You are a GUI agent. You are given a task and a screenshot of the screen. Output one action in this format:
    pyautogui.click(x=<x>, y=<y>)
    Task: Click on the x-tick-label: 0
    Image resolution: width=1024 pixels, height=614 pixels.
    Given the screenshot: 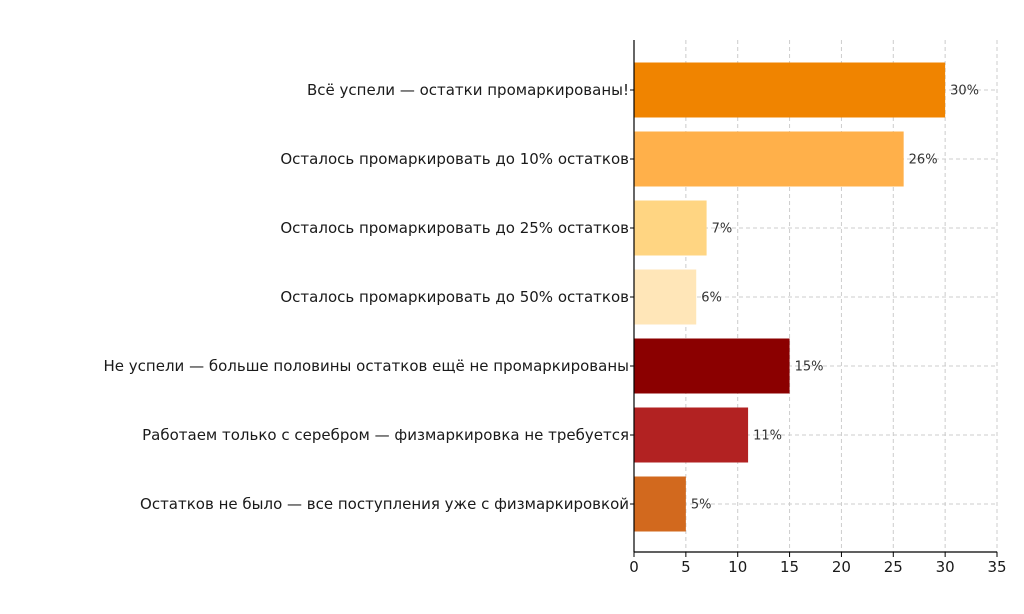 What is the action you would take?
    pyautogui.click(x=634, y=567)
    